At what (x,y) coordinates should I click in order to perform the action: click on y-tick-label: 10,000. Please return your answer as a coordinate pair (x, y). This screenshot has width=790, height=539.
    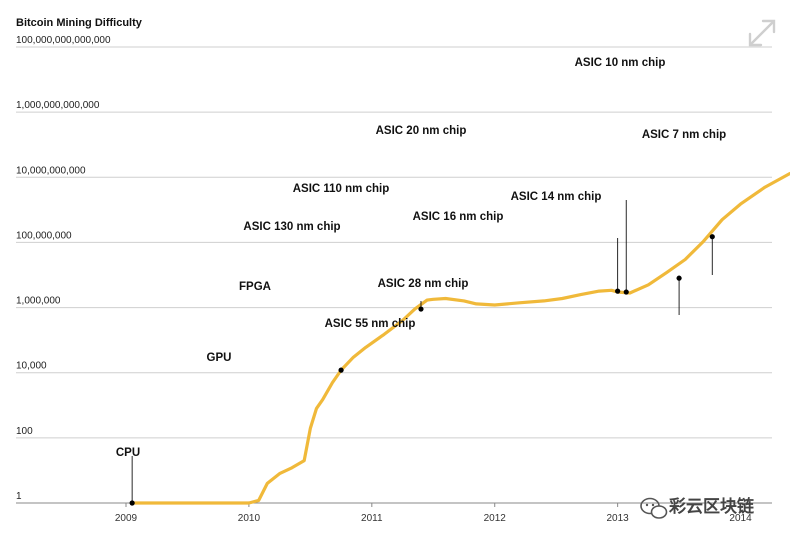
    Looking at the image, I should click on (31, 366).